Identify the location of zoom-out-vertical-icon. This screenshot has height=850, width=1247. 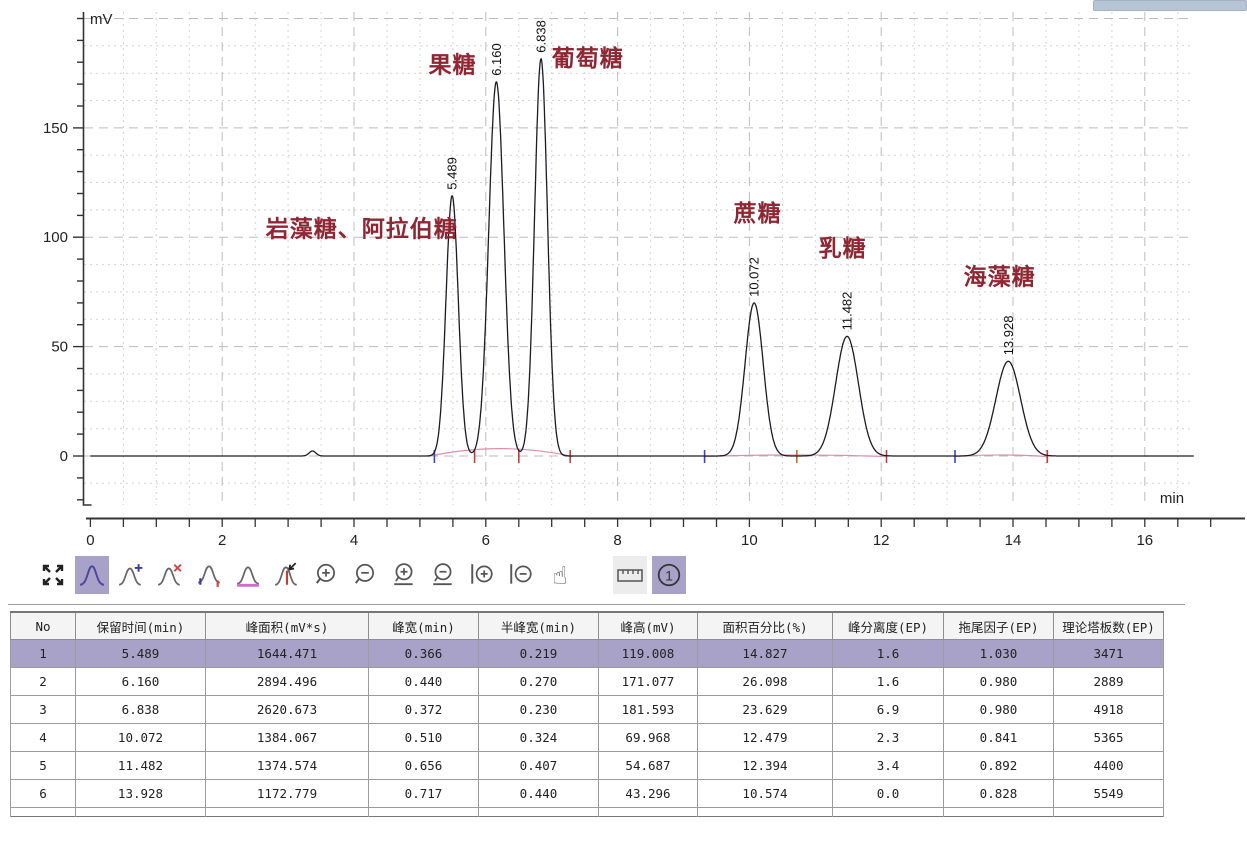
(442, 574).